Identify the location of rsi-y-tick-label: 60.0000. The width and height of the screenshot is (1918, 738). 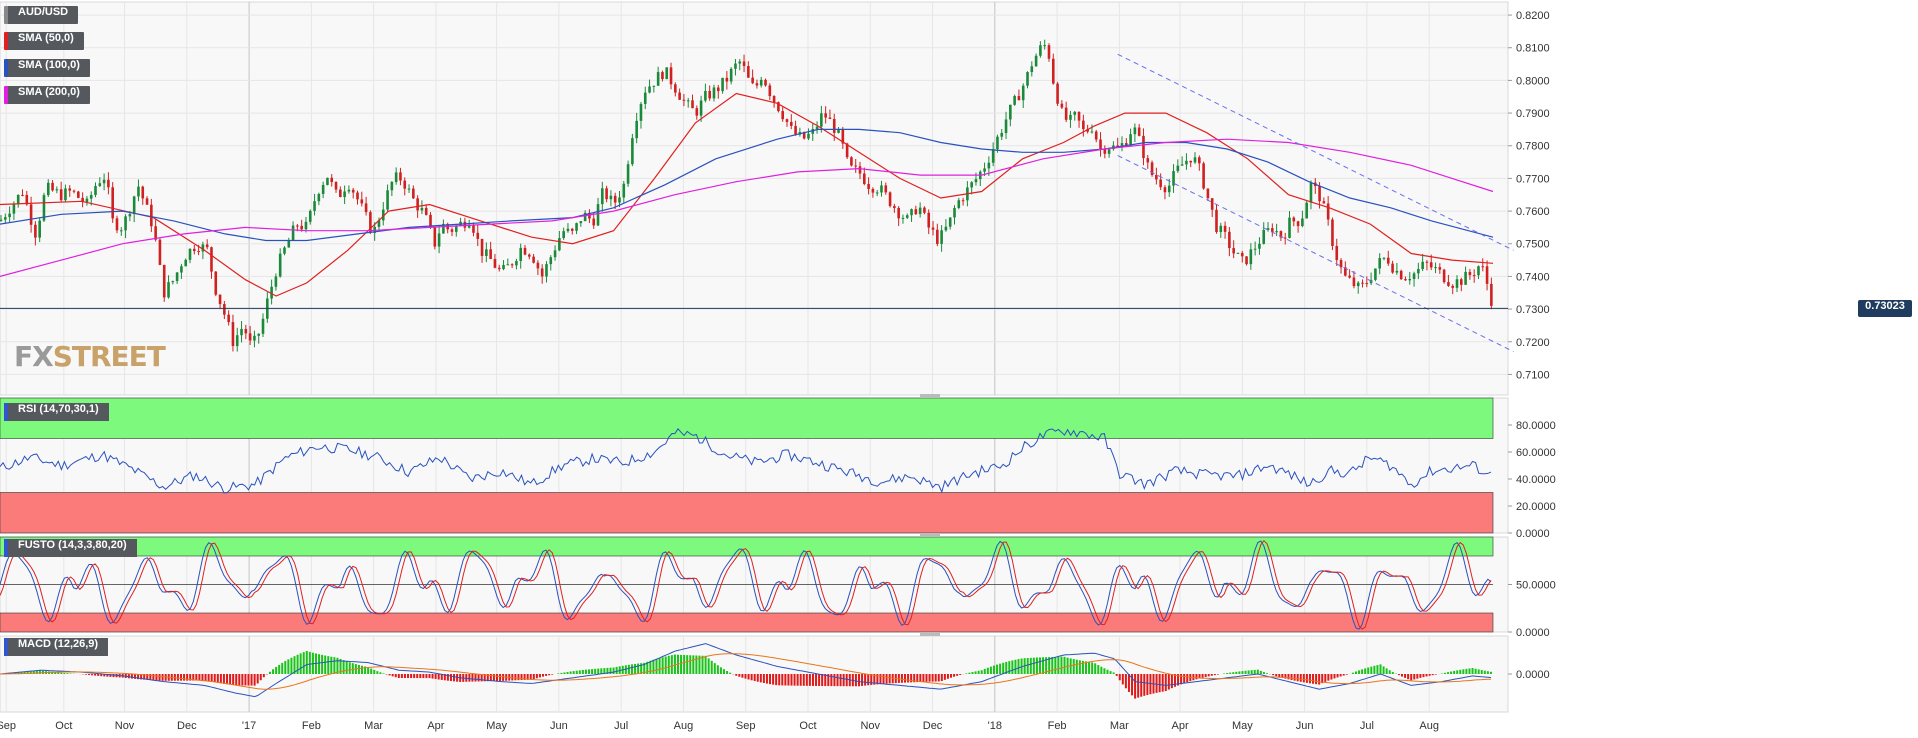
(1536, 453).